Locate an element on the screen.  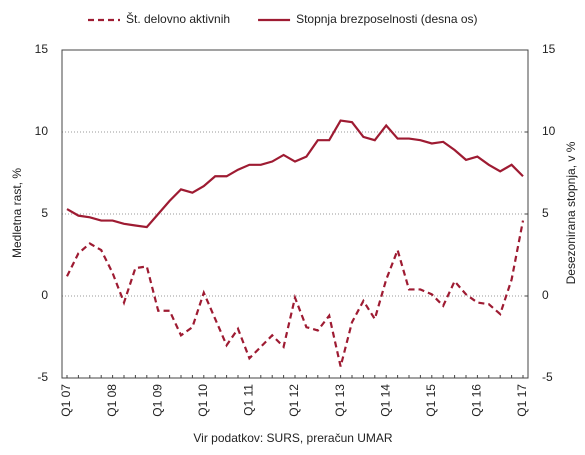
legend-label: Stopnja brezposelnosti (desna os) is located at coordinates (386, 19).